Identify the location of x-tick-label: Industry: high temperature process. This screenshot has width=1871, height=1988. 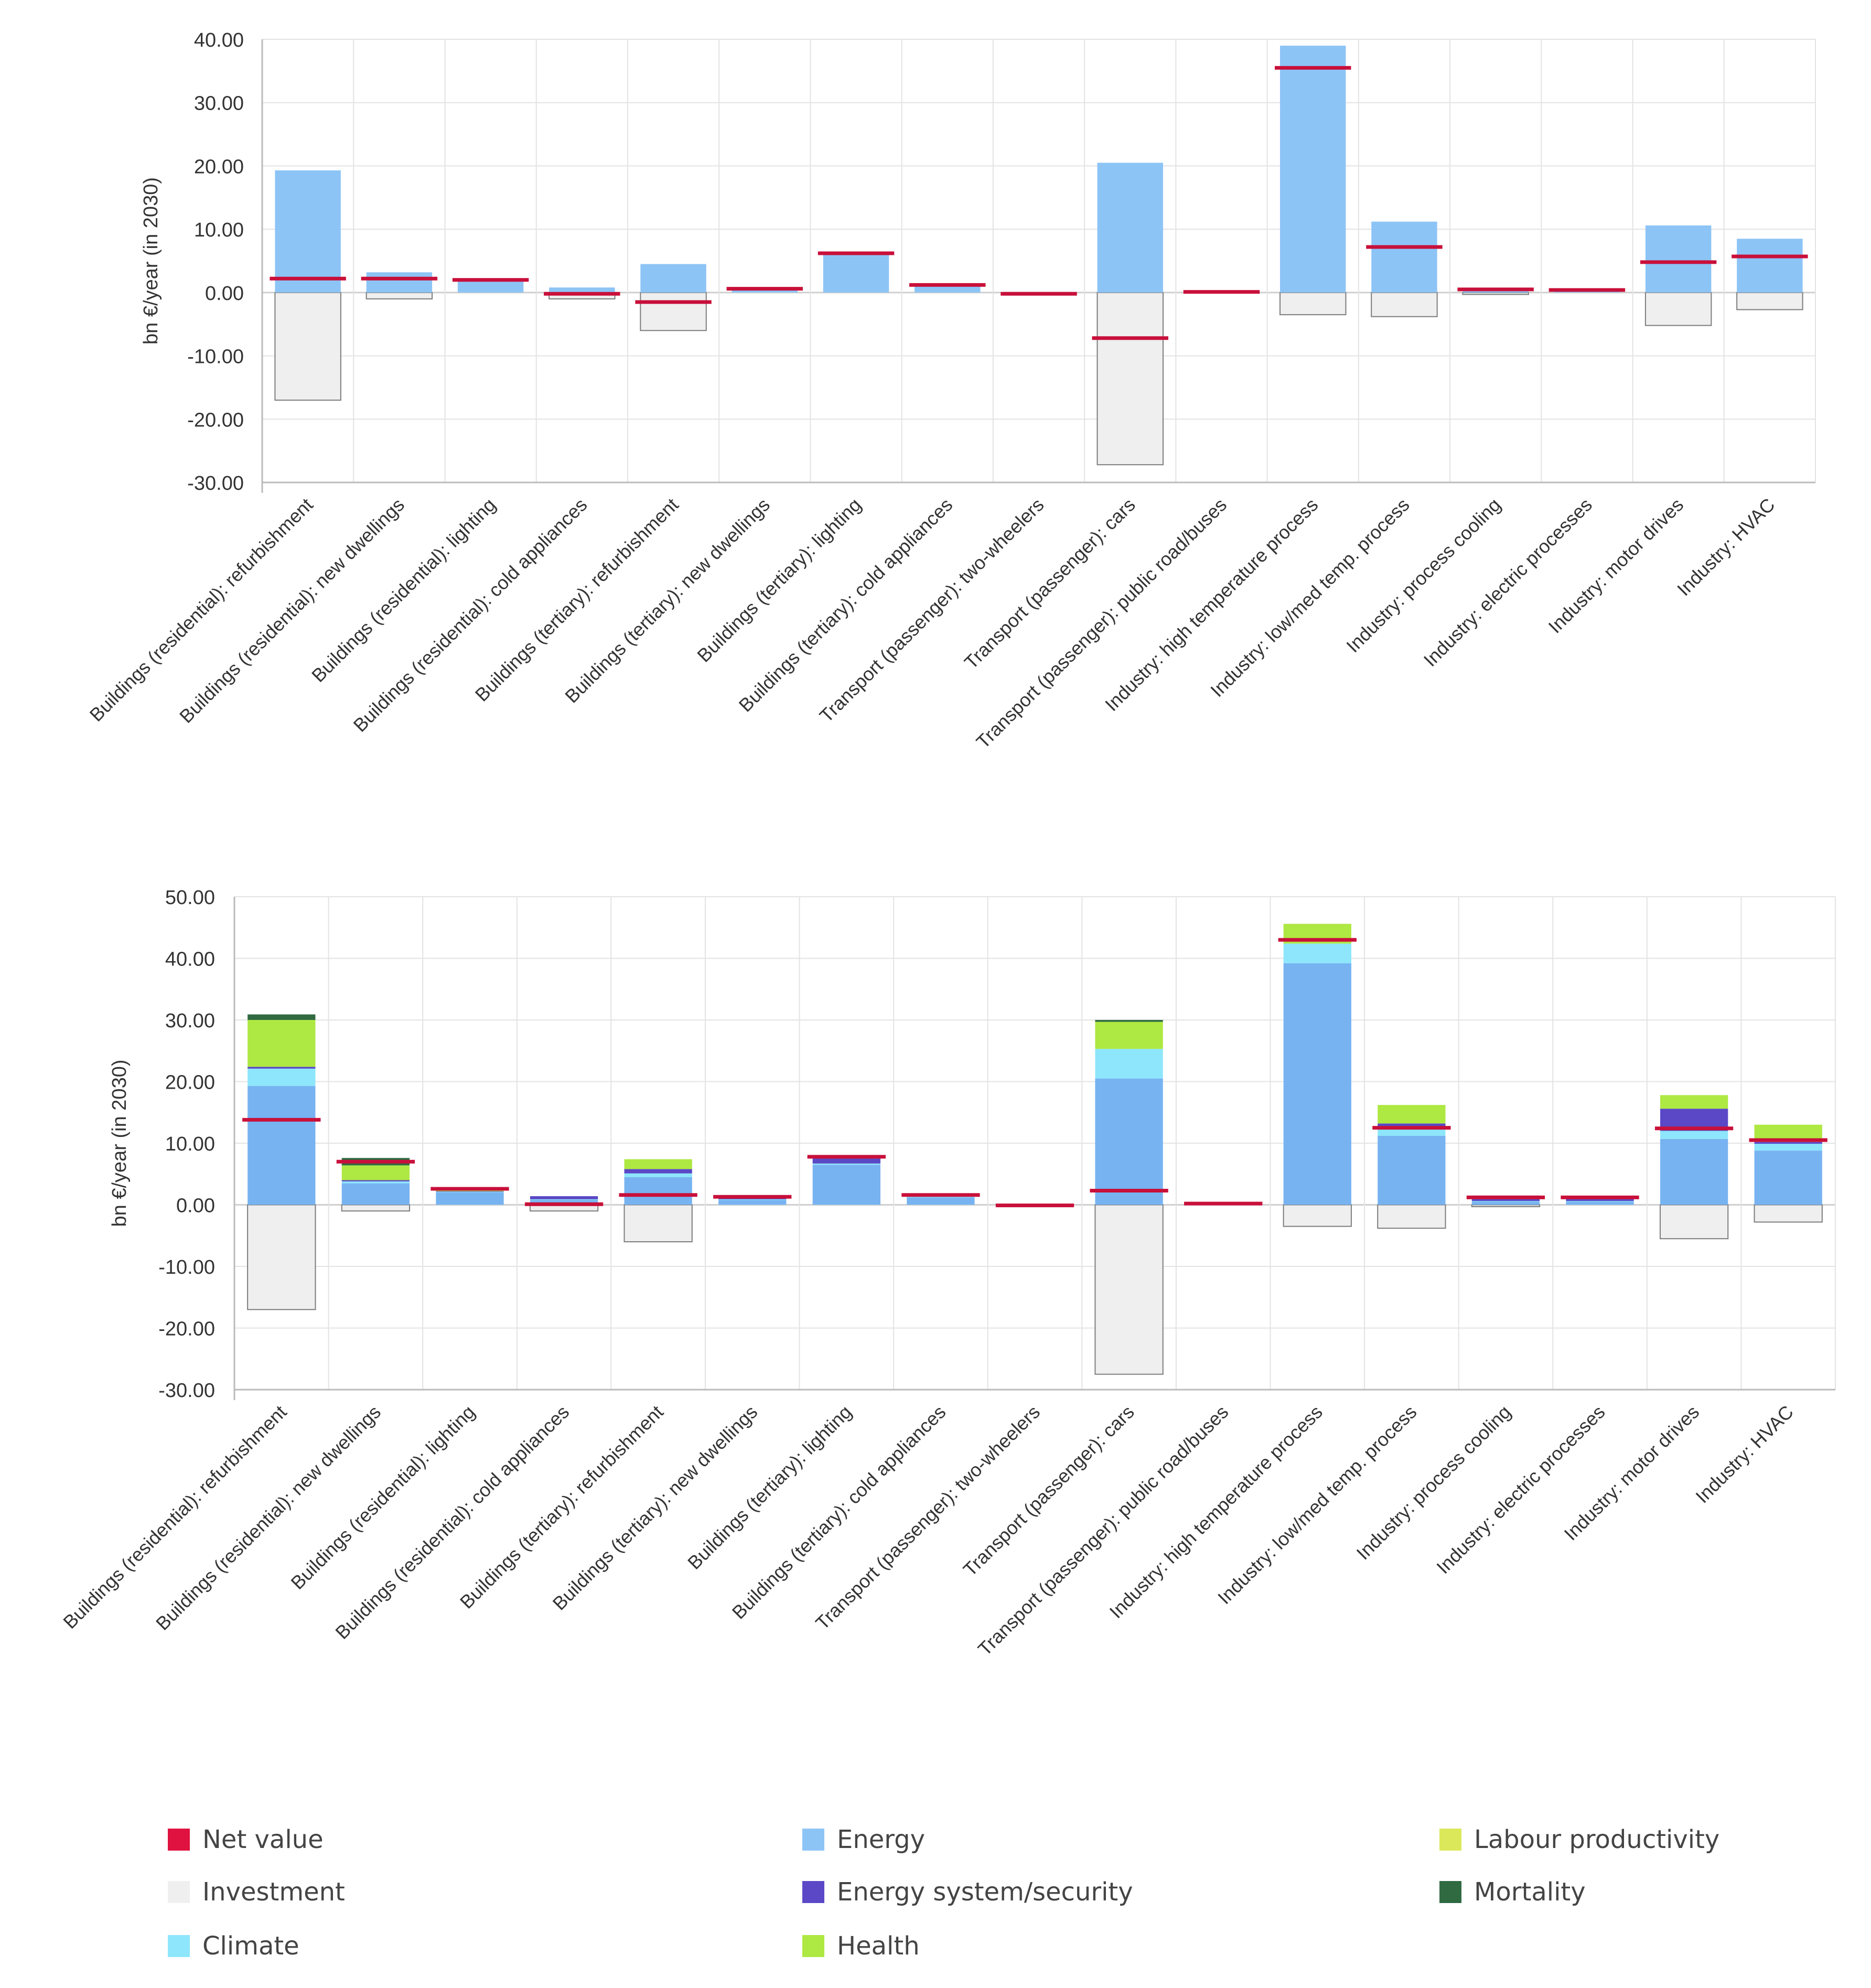
(1216, 1511).